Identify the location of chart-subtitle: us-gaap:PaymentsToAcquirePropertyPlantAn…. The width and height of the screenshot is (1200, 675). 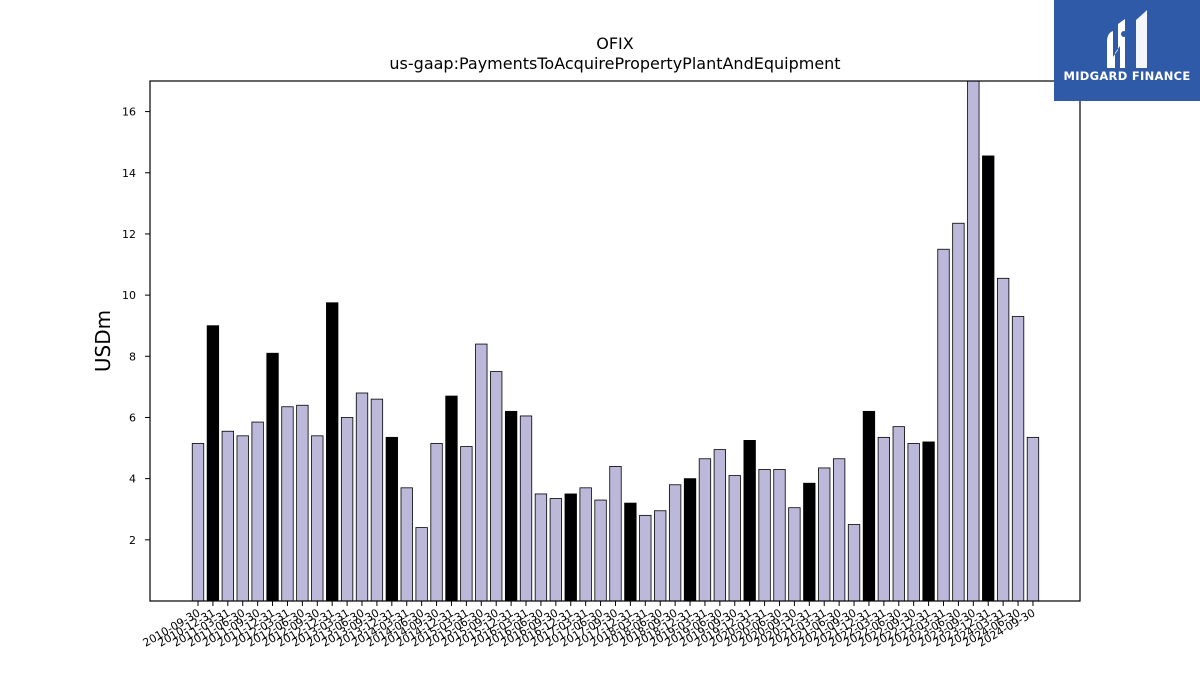
(614, 63).